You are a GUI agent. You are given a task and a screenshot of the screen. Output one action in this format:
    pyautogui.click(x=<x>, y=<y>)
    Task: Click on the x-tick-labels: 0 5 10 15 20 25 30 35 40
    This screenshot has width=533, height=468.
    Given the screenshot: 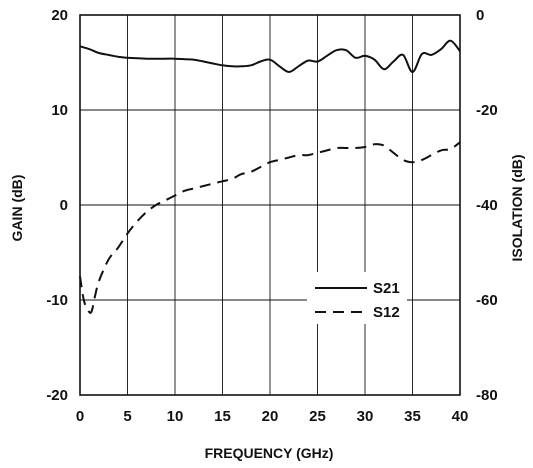 What is the action you would take?
    pyautogui.click(x=272, y=416)
    